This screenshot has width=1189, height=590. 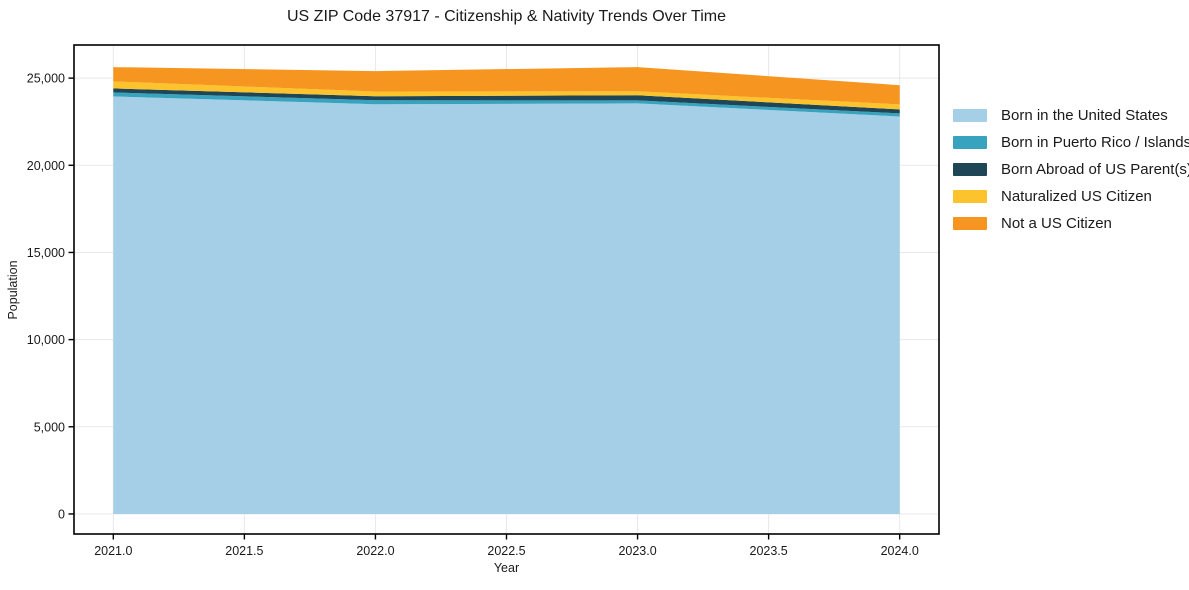 What do you see at coordinates (46, 166) in the screenshot?
I see `y-tick-label: 20,000` at bounding box center [46, 166].